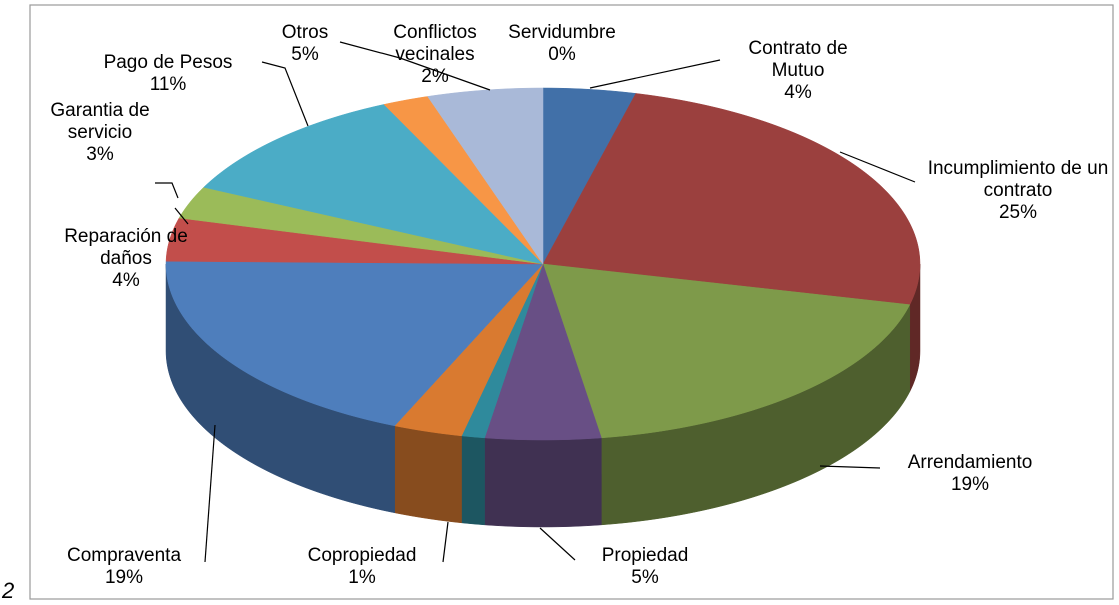 This screenshot has height=605, width=1119. Describe the element at coordinates (435, 43) in the screenshot. I see `slice-name: Conflictos vecinales` at that location.